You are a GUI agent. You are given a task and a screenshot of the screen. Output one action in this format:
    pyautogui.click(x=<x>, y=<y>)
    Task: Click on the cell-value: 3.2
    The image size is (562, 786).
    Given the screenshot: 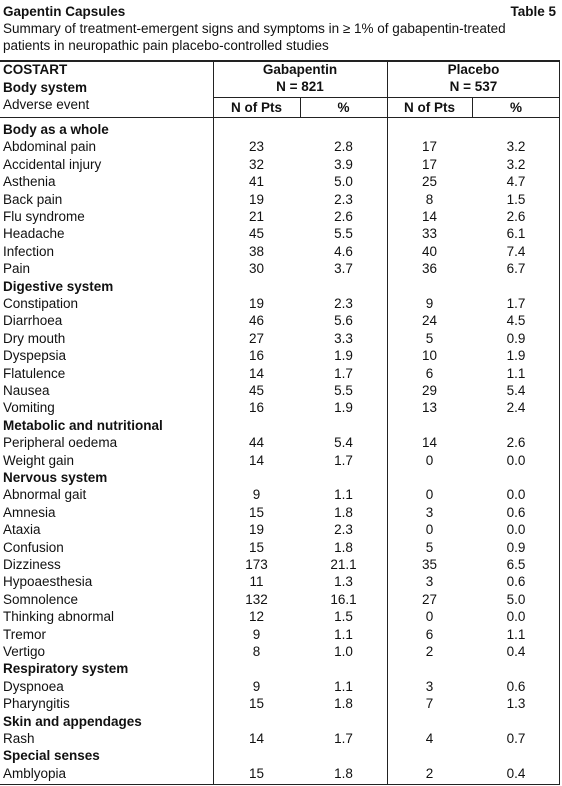 What is the action you would take?
    pyautogui.click(x=516, y=164)
    